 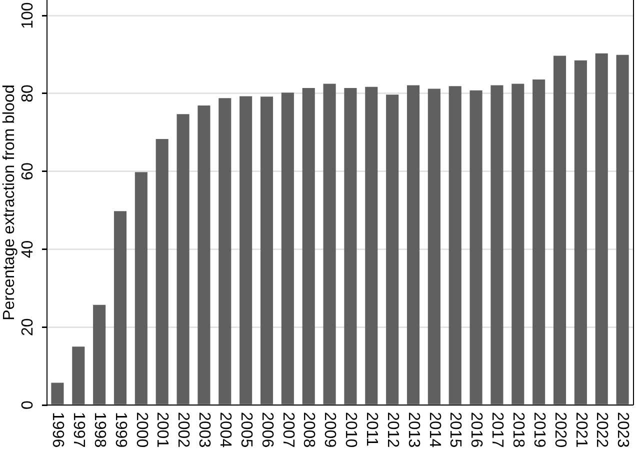 What do you see at coordinates (413, 430) in the screenshot?
I see `x-tick-label: 2013` at bounding box center [413, 430].